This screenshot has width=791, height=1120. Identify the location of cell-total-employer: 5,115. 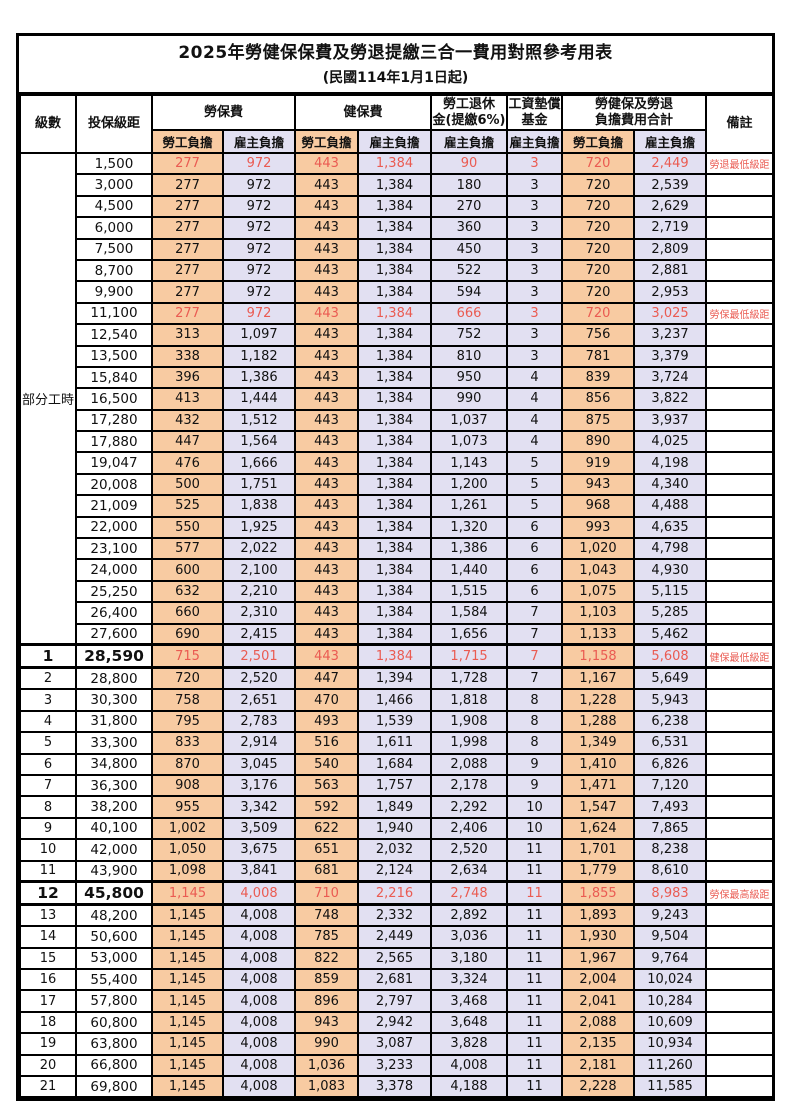
(670, 591).